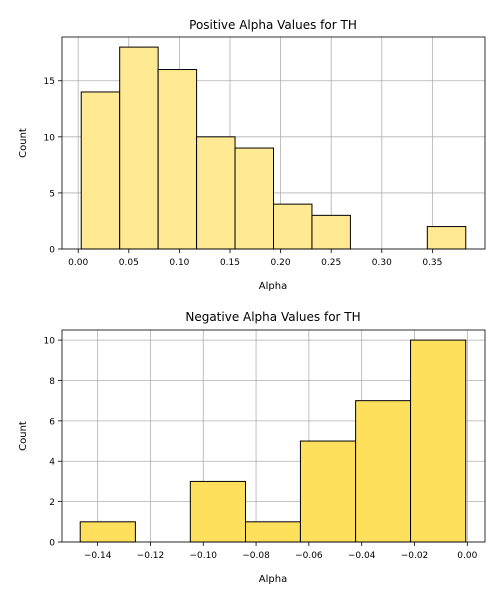 This screenshot has height=600, width=500. What do you see at coordinates (273, 25) in the screenshot?
I see `chart-title: Positive Alpha Values for TH` at bounding box center [273, 25].